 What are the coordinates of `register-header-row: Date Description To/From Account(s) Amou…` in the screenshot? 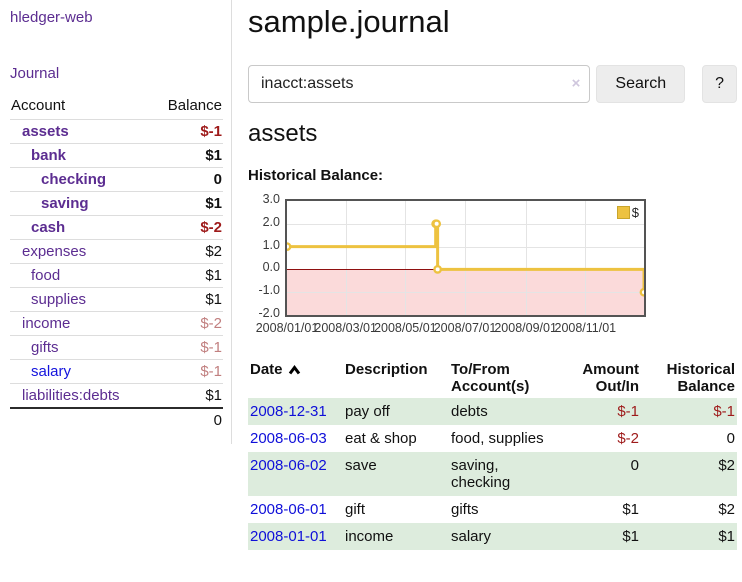 It's located at (492, 378).